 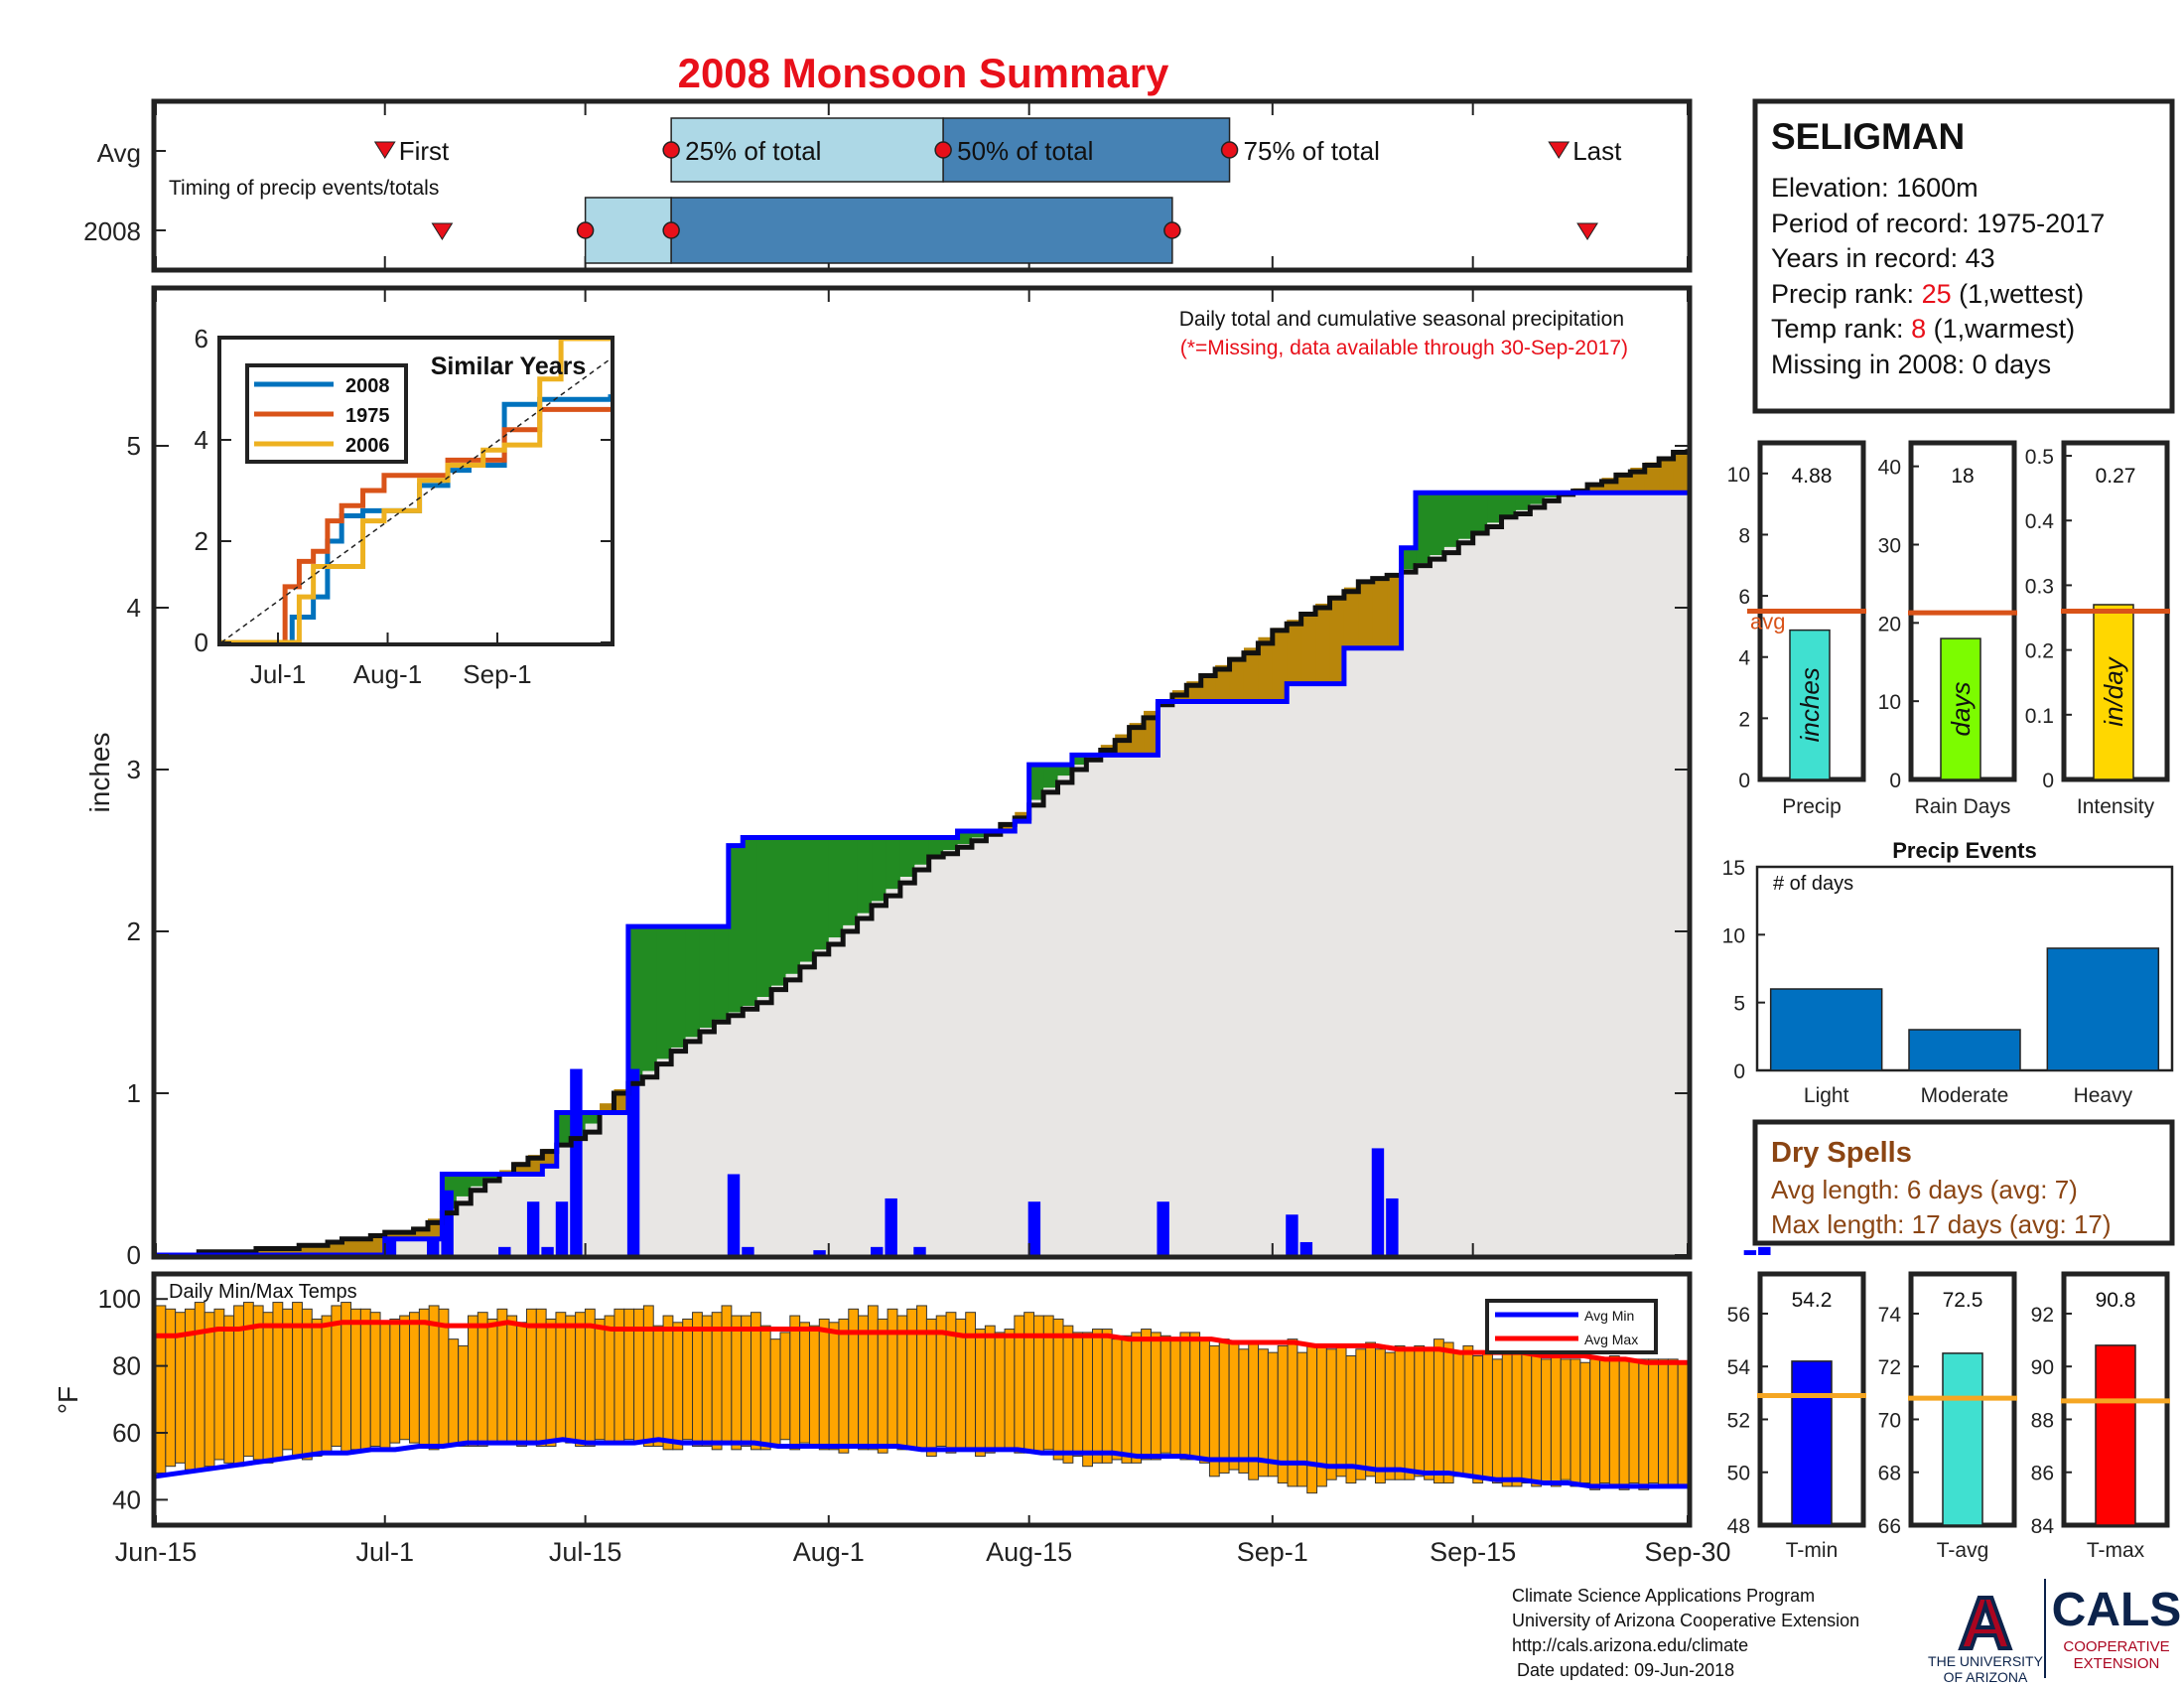 What do you see at coordinates (2043, 1526) in the screenshot?
I see `temp-stat-y-tick: 84` at bounding box center [2043, 1526].